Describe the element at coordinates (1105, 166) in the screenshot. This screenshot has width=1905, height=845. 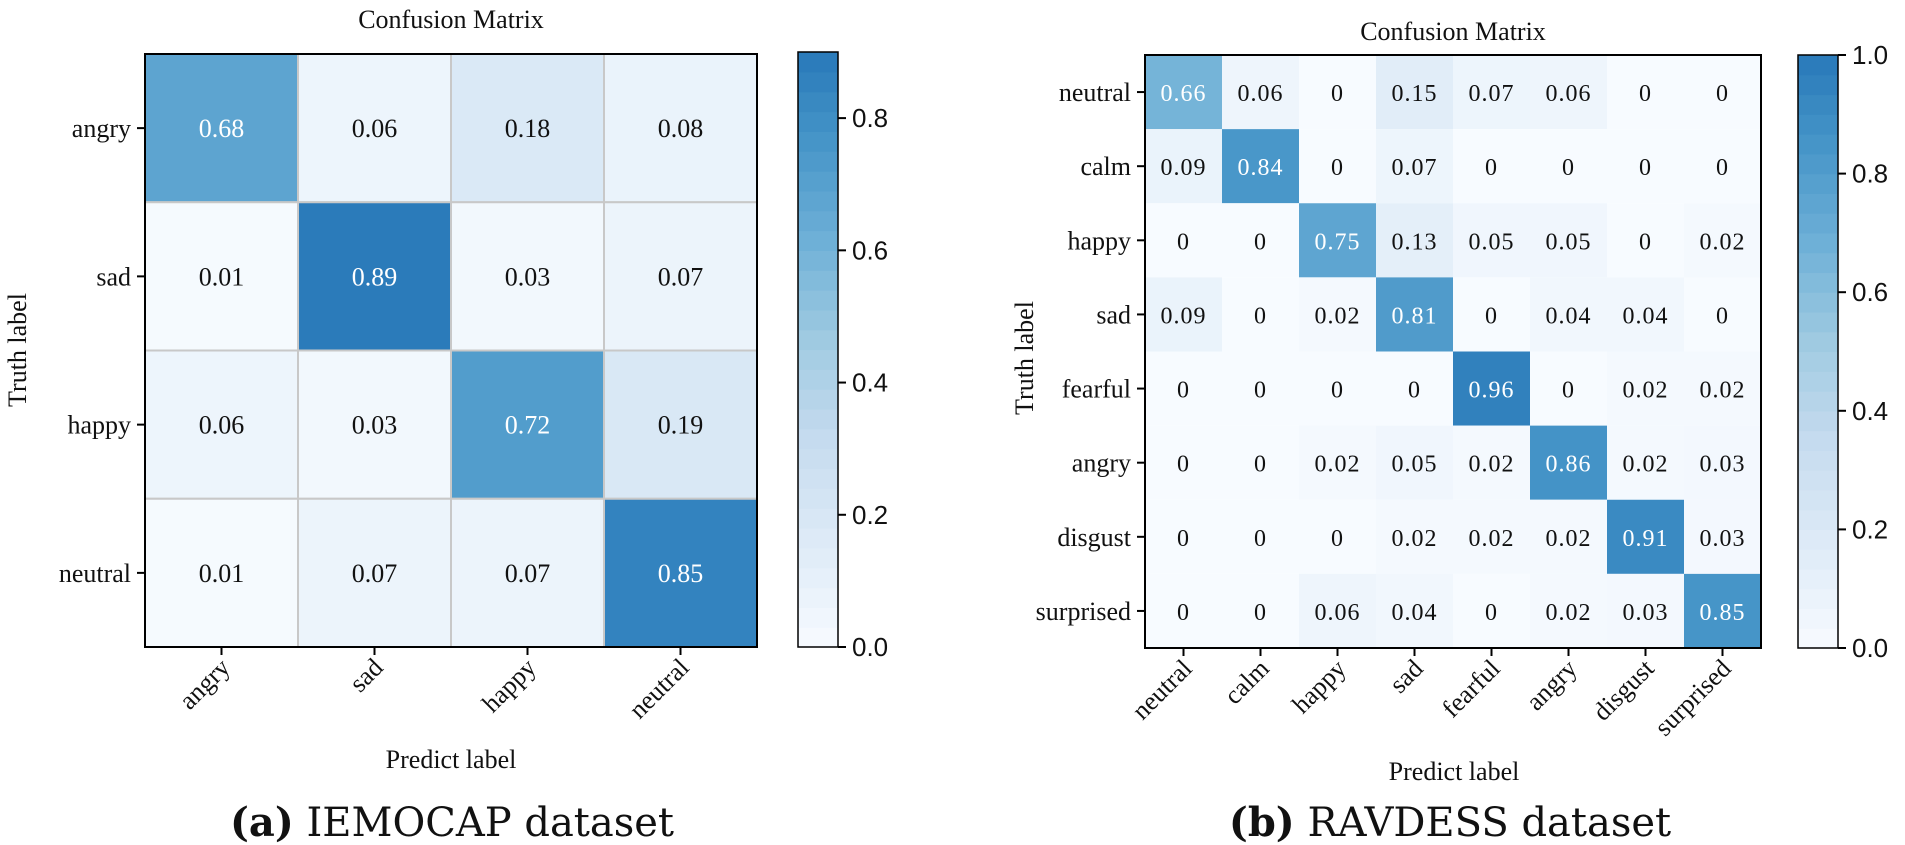
I see `y-tick-label: calm` at that location.